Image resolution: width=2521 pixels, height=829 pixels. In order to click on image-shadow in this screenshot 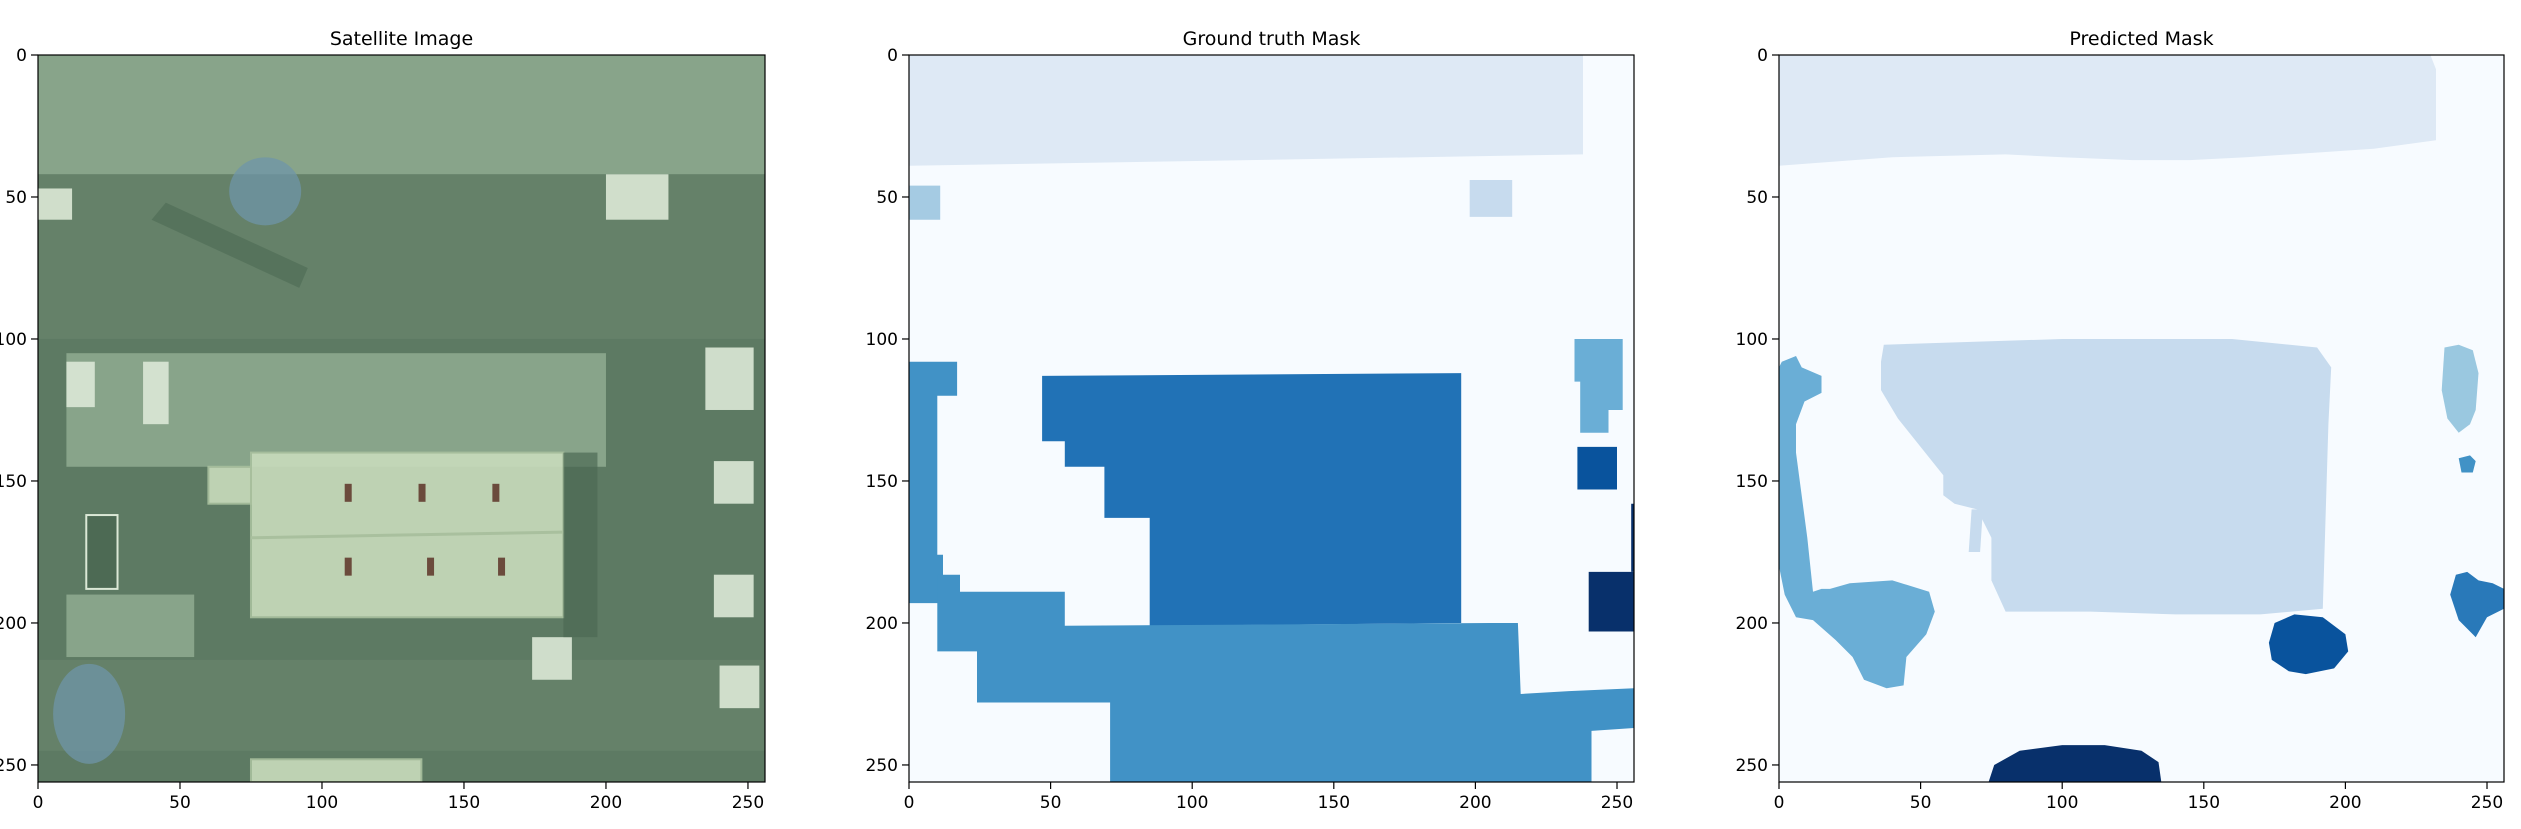, I will do `click(580, 545)`.